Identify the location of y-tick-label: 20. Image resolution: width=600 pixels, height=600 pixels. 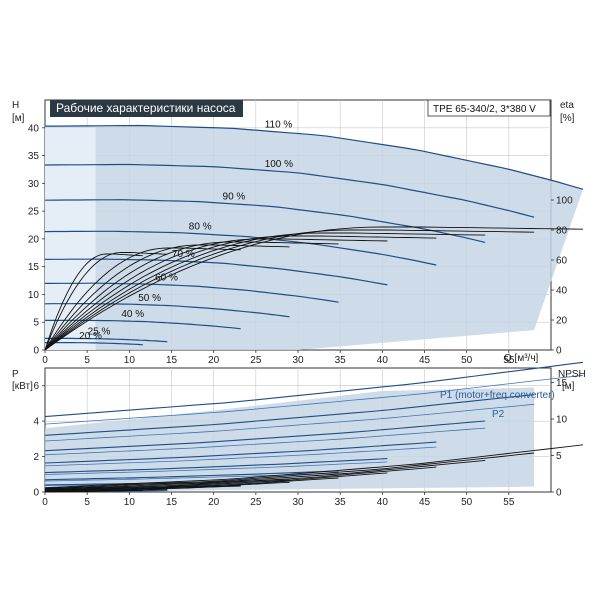
(34, 239).